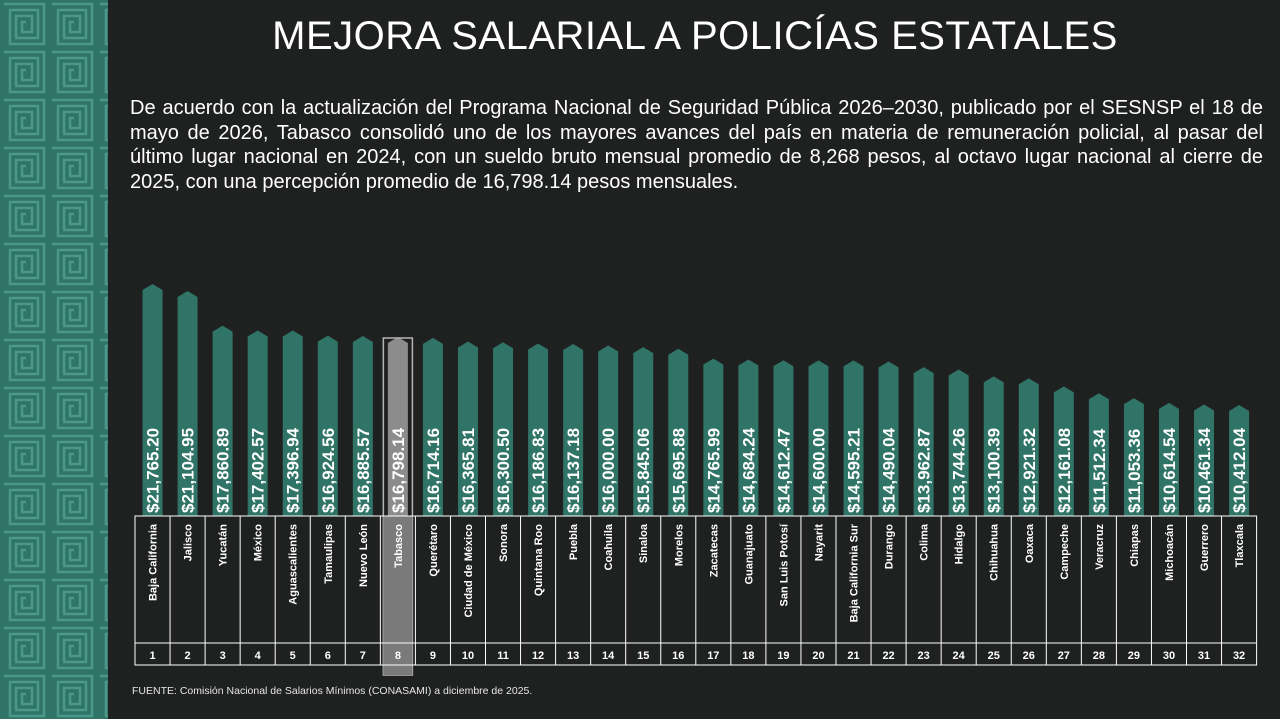  Describe the element at coordinates (855, 572) in the screenshot. I see `category-label: Baja California Sur` at that location.